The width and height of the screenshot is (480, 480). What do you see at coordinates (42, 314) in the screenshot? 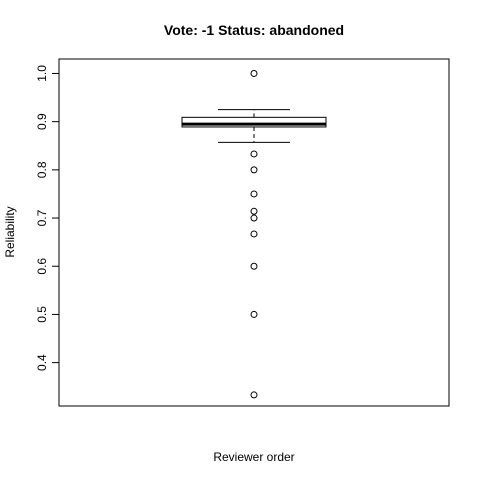
I see `y-tick-label: 0.5` at bounding box center [42, 314].